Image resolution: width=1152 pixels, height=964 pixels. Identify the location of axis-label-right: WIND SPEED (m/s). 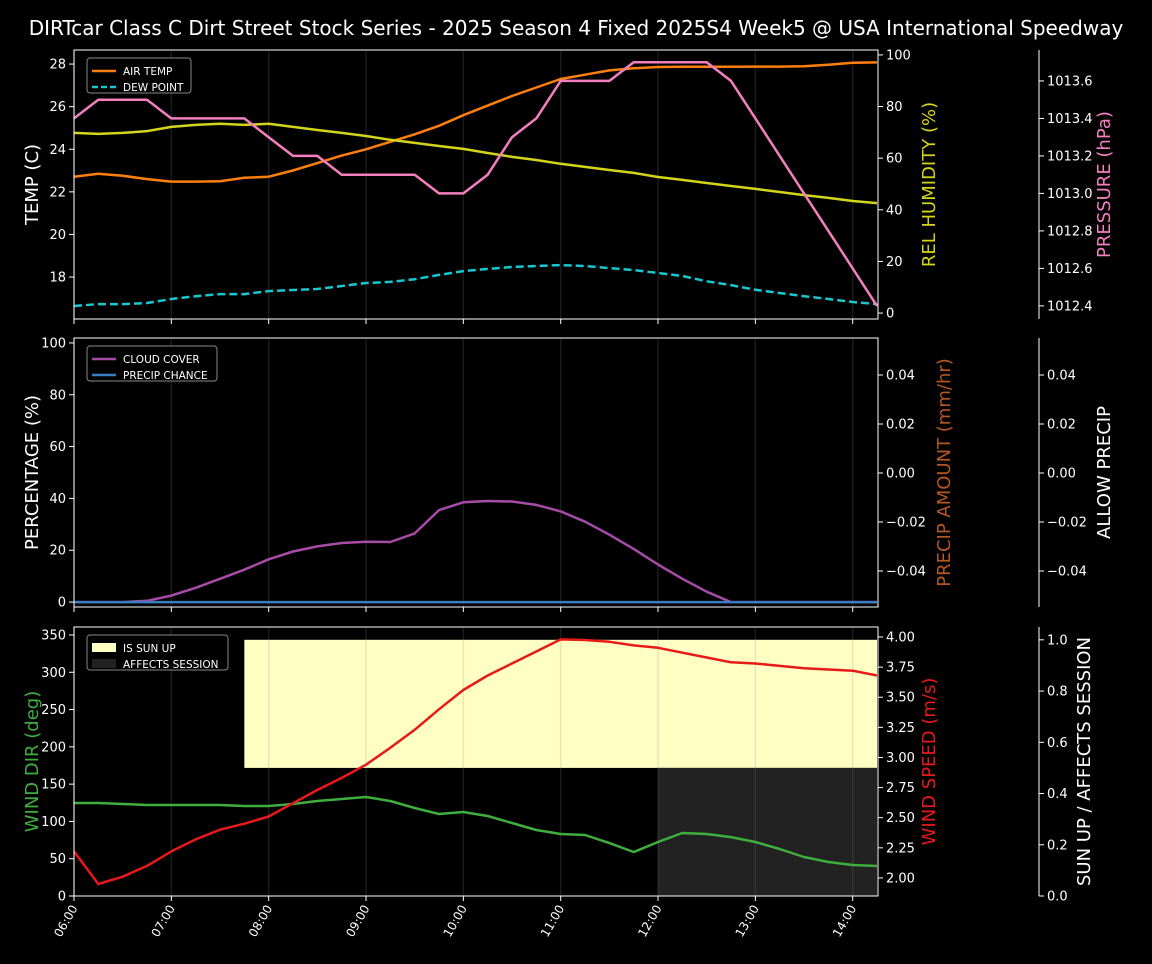
(929, 762).